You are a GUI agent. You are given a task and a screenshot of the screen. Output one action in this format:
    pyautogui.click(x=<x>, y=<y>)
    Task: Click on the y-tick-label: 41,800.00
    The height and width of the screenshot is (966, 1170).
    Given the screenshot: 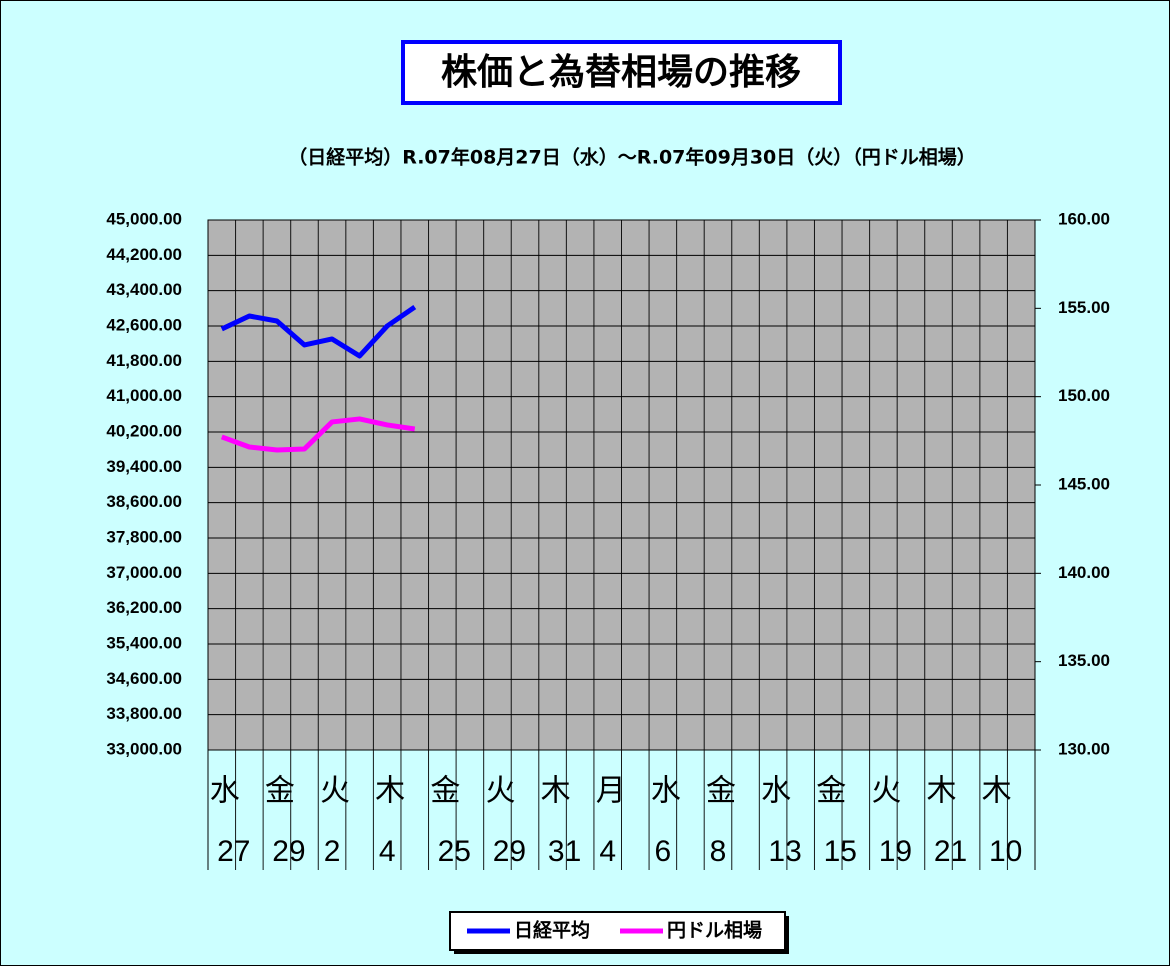 What is the action you would take?
    pyautogui.click(x=144, y=360)
    